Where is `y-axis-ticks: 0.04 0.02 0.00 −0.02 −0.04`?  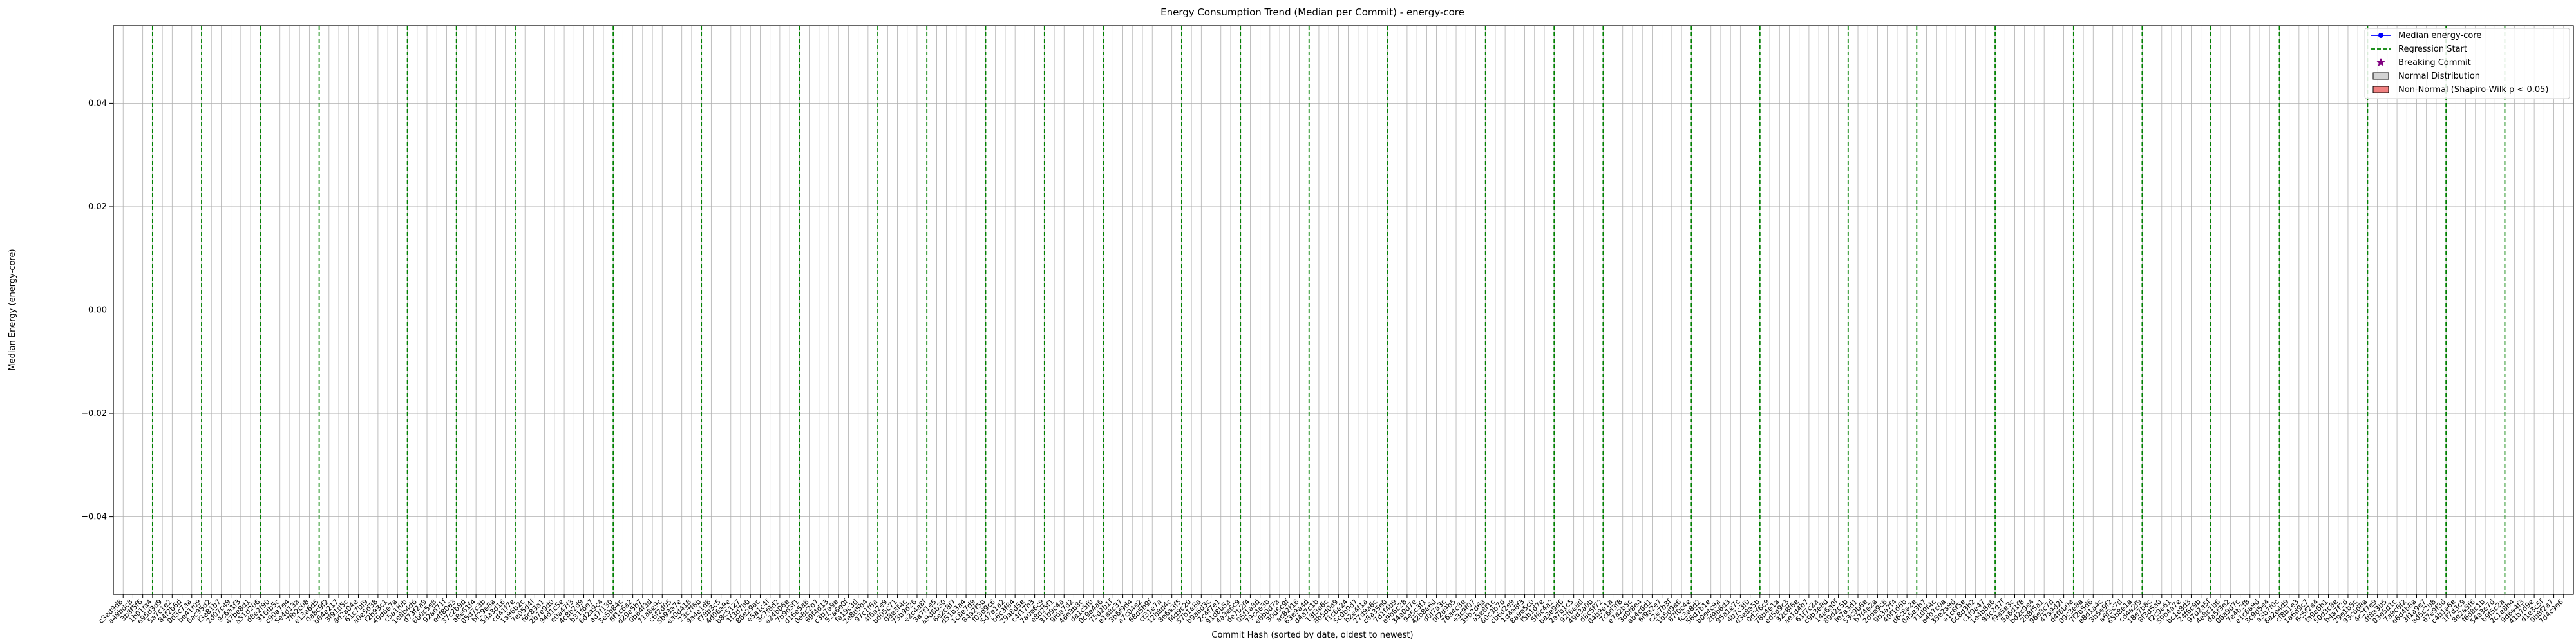
y-axis-ticks: 0.04 0.02 0.00 −0.02 −0.04 is located at coordinates (97, 310).